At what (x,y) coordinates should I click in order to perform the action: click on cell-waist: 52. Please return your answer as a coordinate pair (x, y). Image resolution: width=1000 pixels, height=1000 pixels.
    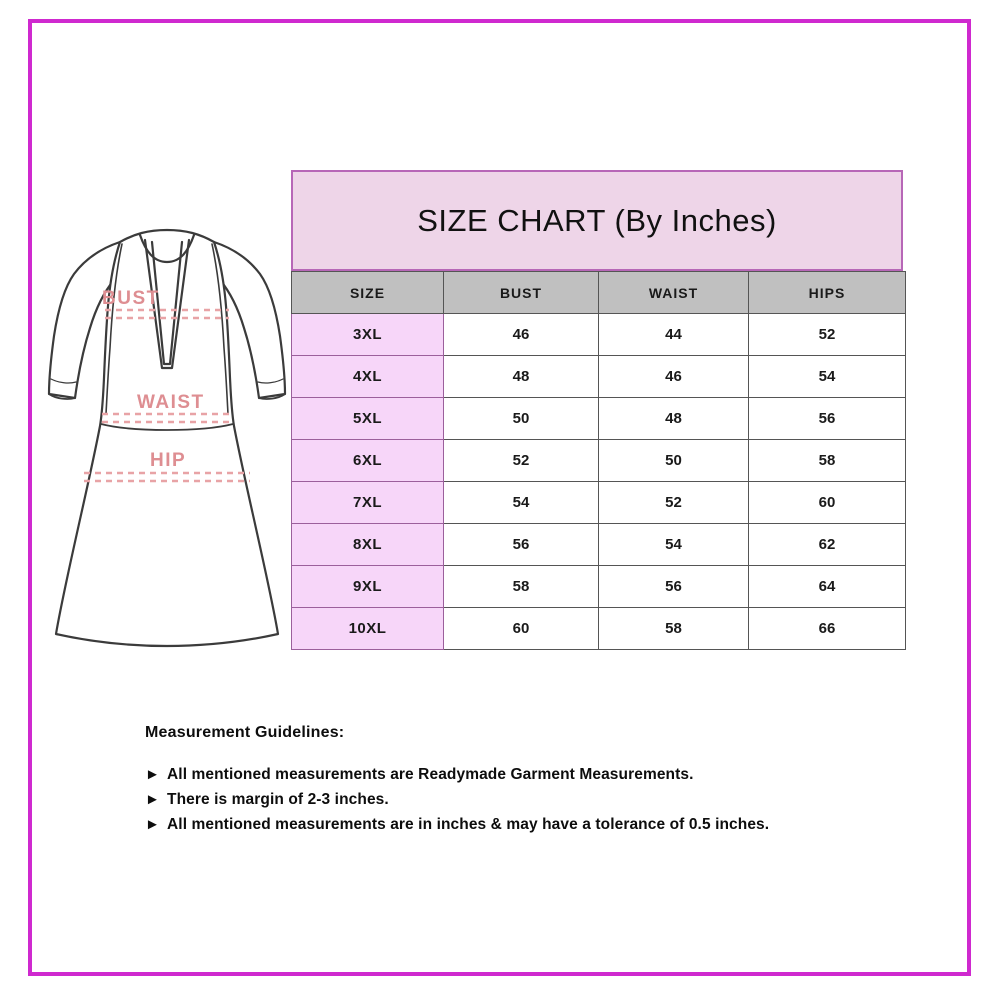
    Looking at the image, I should click on (673, 502).